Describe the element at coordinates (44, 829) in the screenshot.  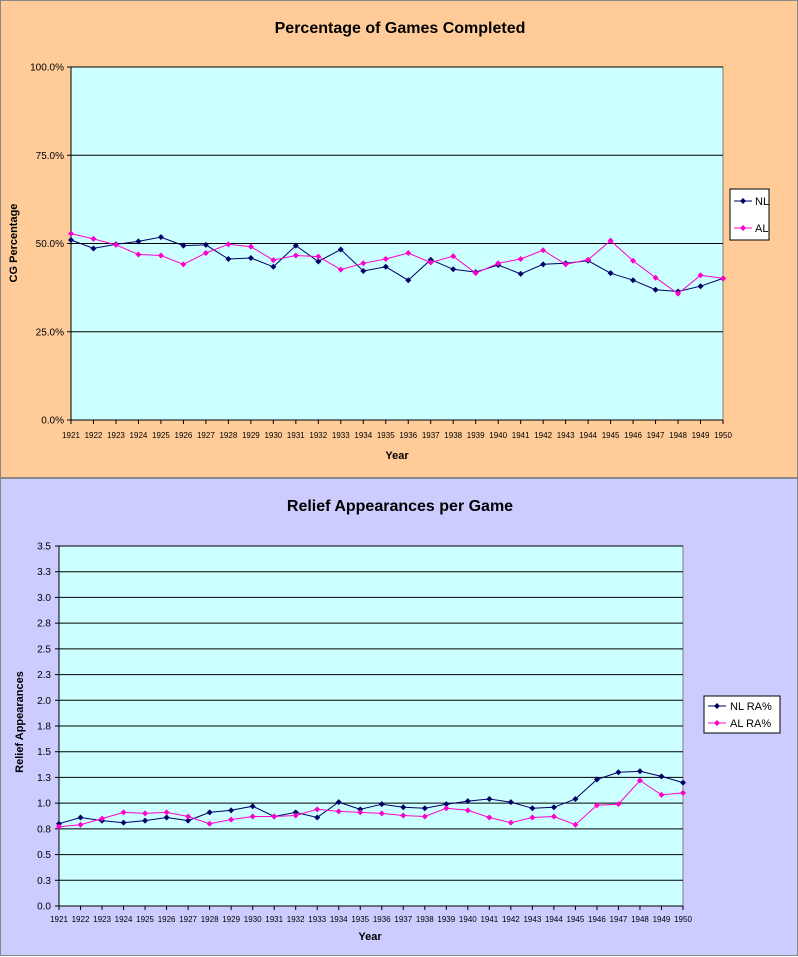
I see `y-tick-label: 0.8` at that location.